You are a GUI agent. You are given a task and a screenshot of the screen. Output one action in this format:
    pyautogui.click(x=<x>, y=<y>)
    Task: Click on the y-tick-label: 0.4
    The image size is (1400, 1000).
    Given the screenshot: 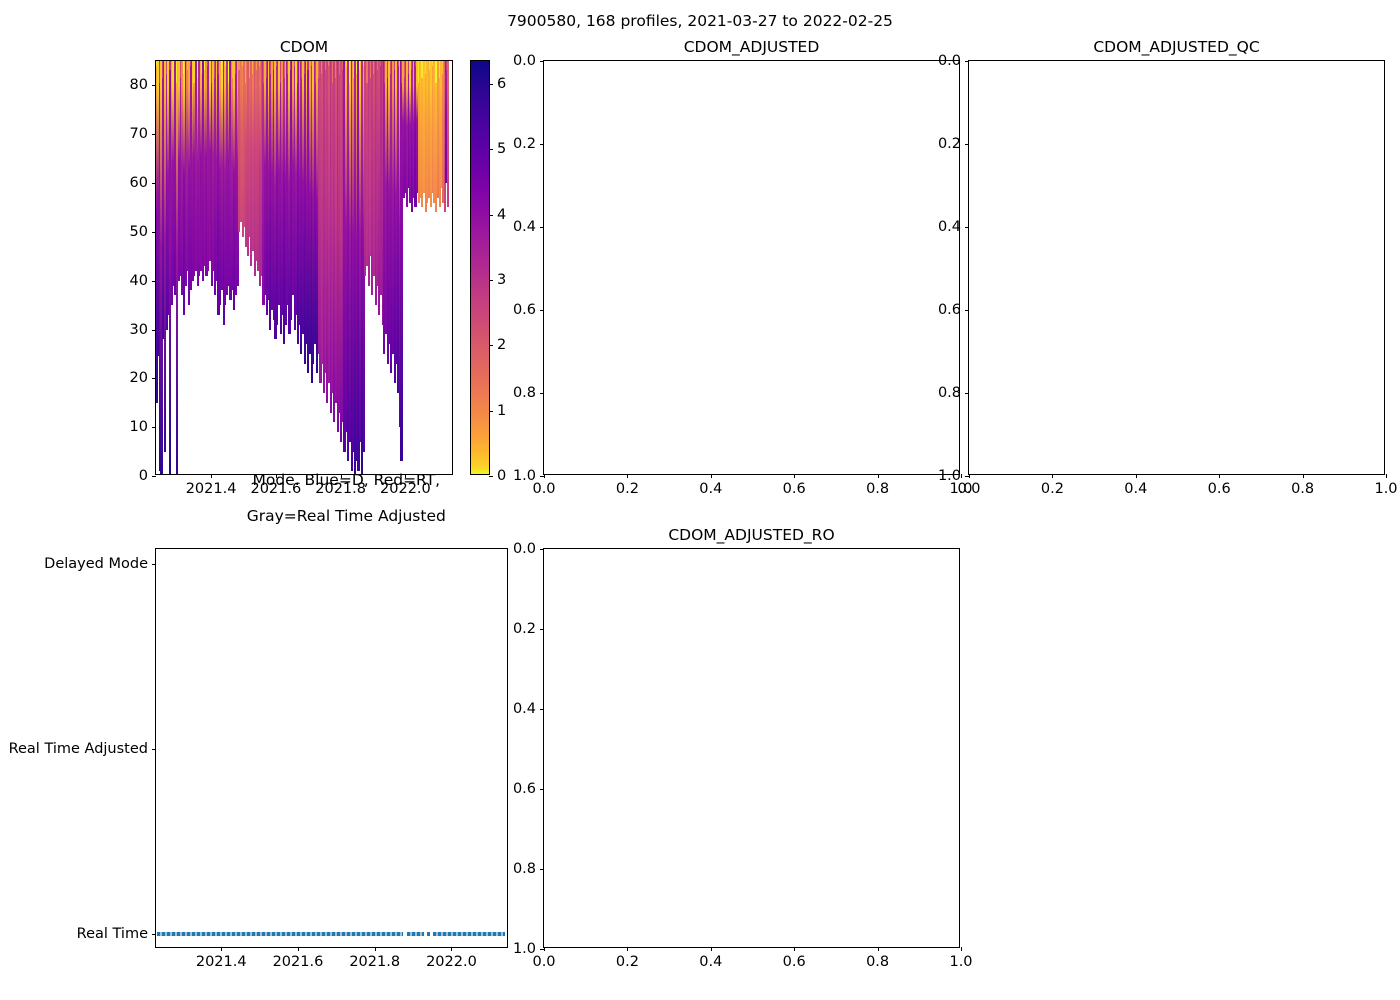 What is the action you would take?
    pyautogui.click(x=524, y=709)
    